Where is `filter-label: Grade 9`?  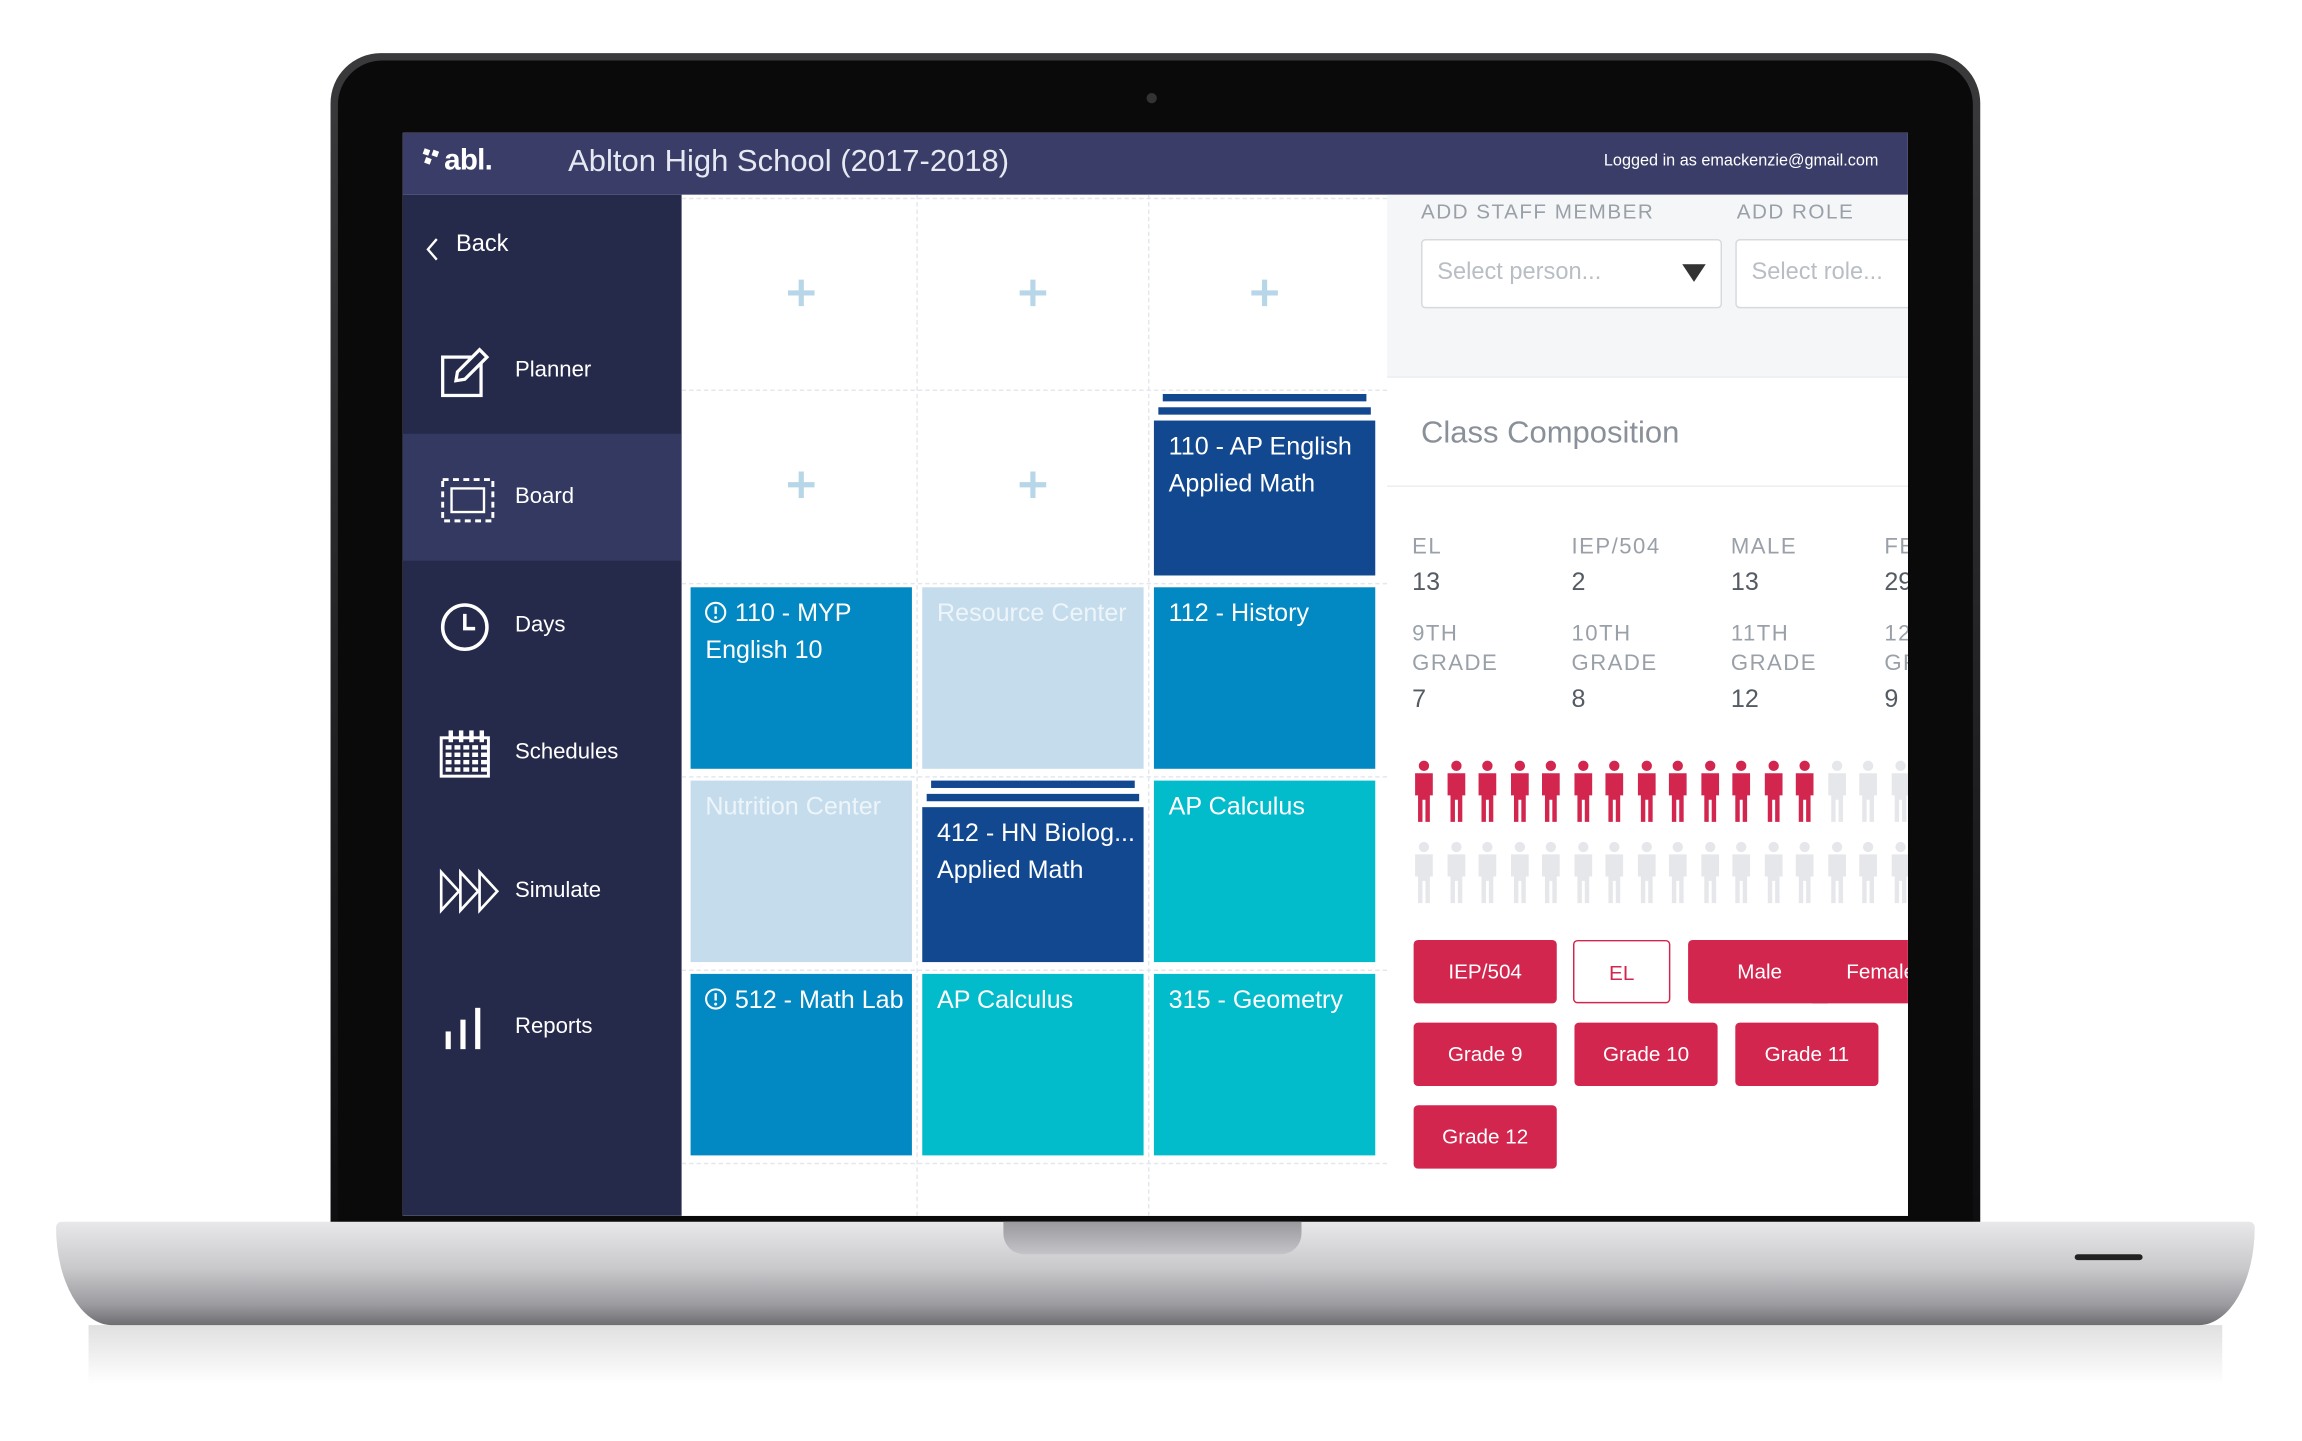 filter-label: Grade 9 is located at coordinates (1485, 1053).